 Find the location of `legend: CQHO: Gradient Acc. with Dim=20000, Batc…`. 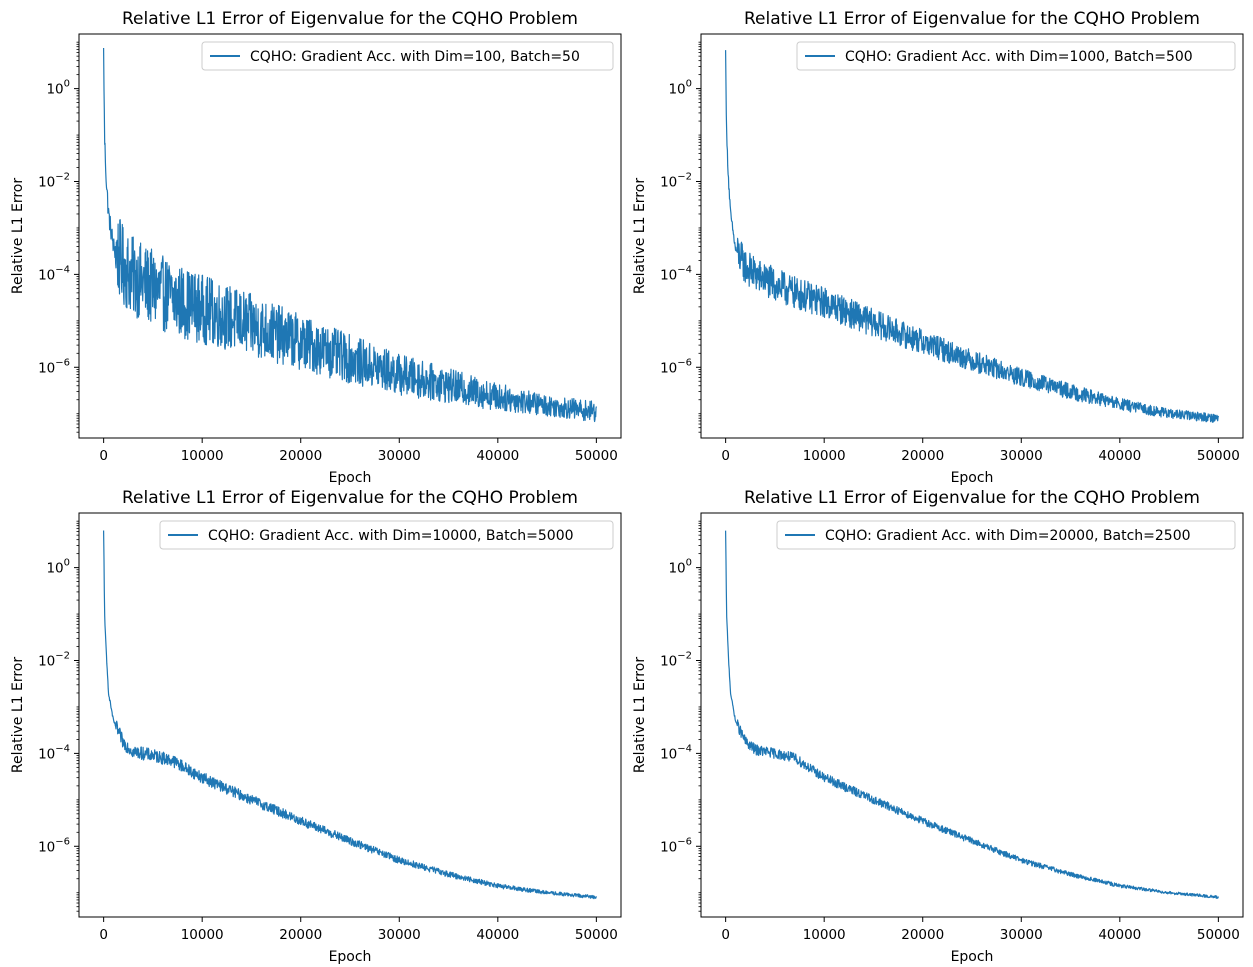

legend: CQHO: Gradient Acc. with Dim=20000, Batc… is located at coordinates (1006, 535).